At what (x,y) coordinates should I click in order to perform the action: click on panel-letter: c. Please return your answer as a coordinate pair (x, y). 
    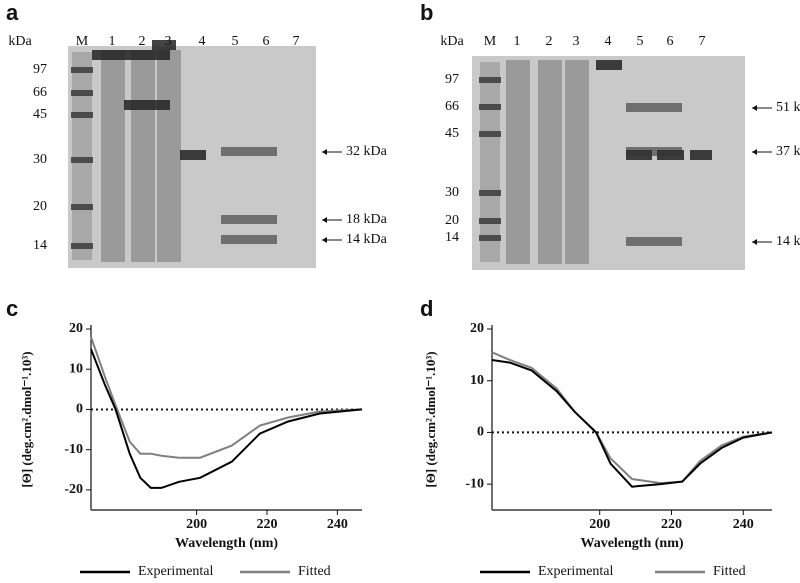
    Looking at the image, I should click on (12, 308).